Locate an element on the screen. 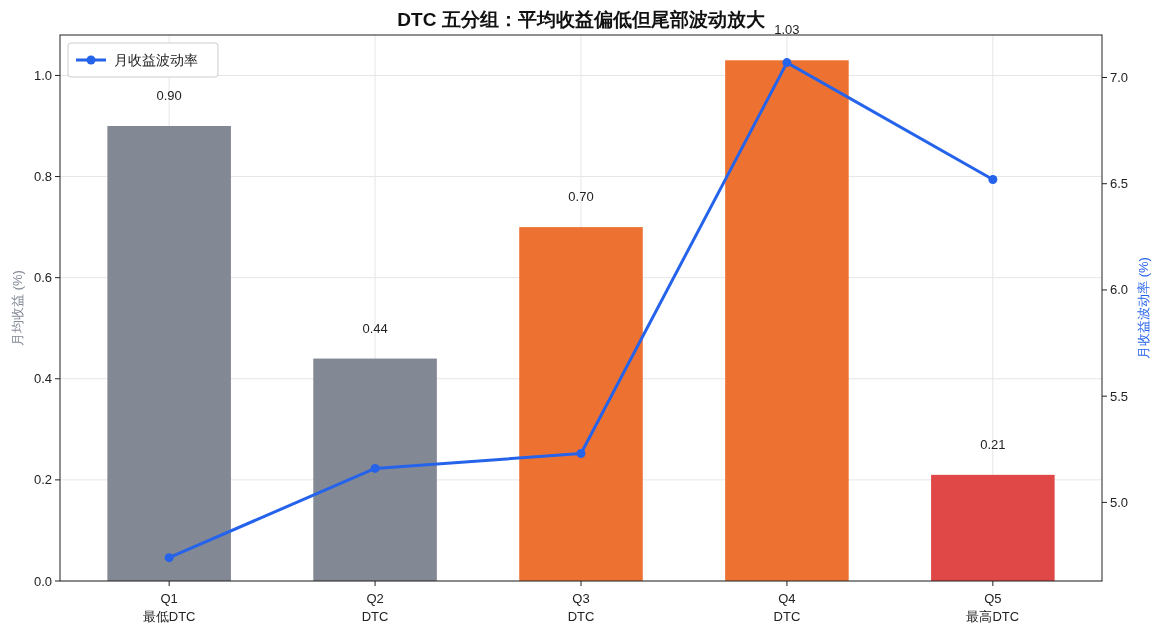  y2-tick-label: 6.5 is located at coordinates (1119, 184).